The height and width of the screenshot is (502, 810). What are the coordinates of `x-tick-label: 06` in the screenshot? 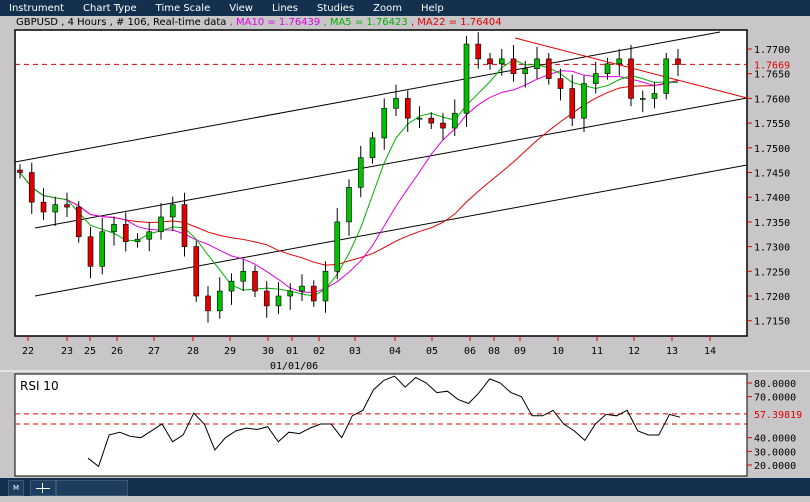 It's located at (470, 351).